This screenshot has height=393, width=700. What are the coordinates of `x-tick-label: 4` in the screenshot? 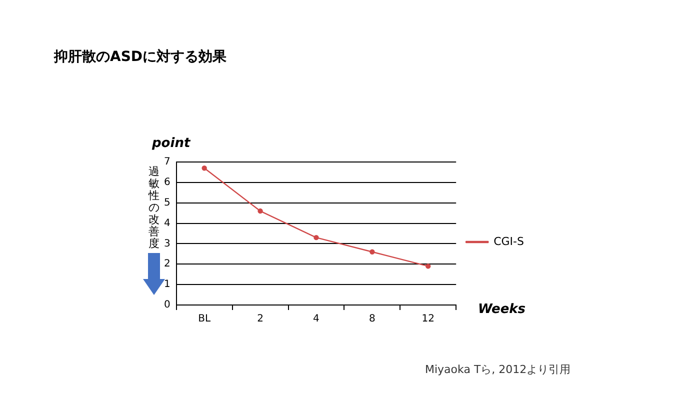 It's located at (316, 319).